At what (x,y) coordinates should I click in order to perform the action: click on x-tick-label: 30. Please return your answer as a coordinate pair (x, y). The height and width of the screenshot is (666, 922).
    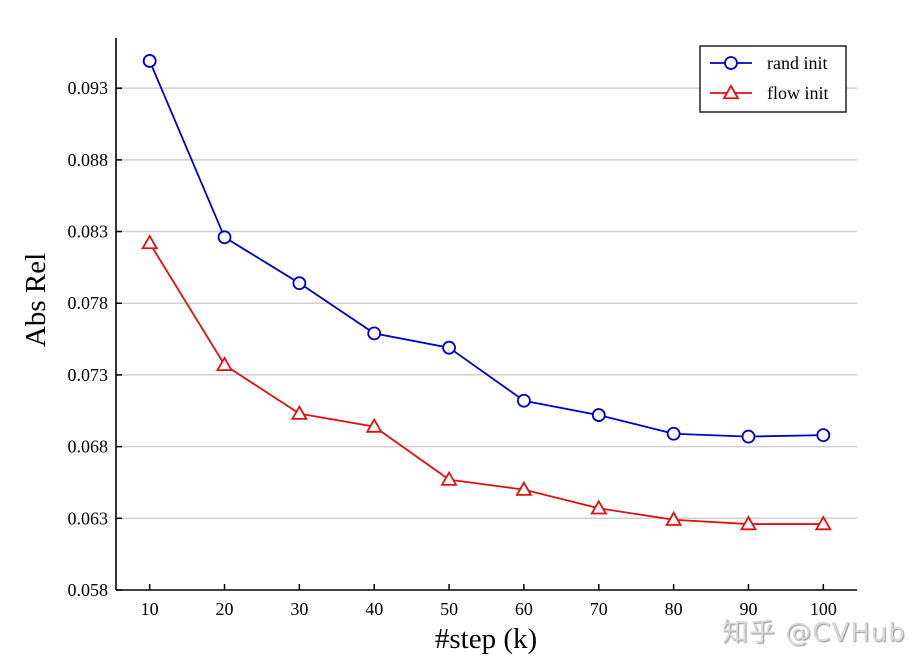
    Looking at the image, I should click on (299, 609).